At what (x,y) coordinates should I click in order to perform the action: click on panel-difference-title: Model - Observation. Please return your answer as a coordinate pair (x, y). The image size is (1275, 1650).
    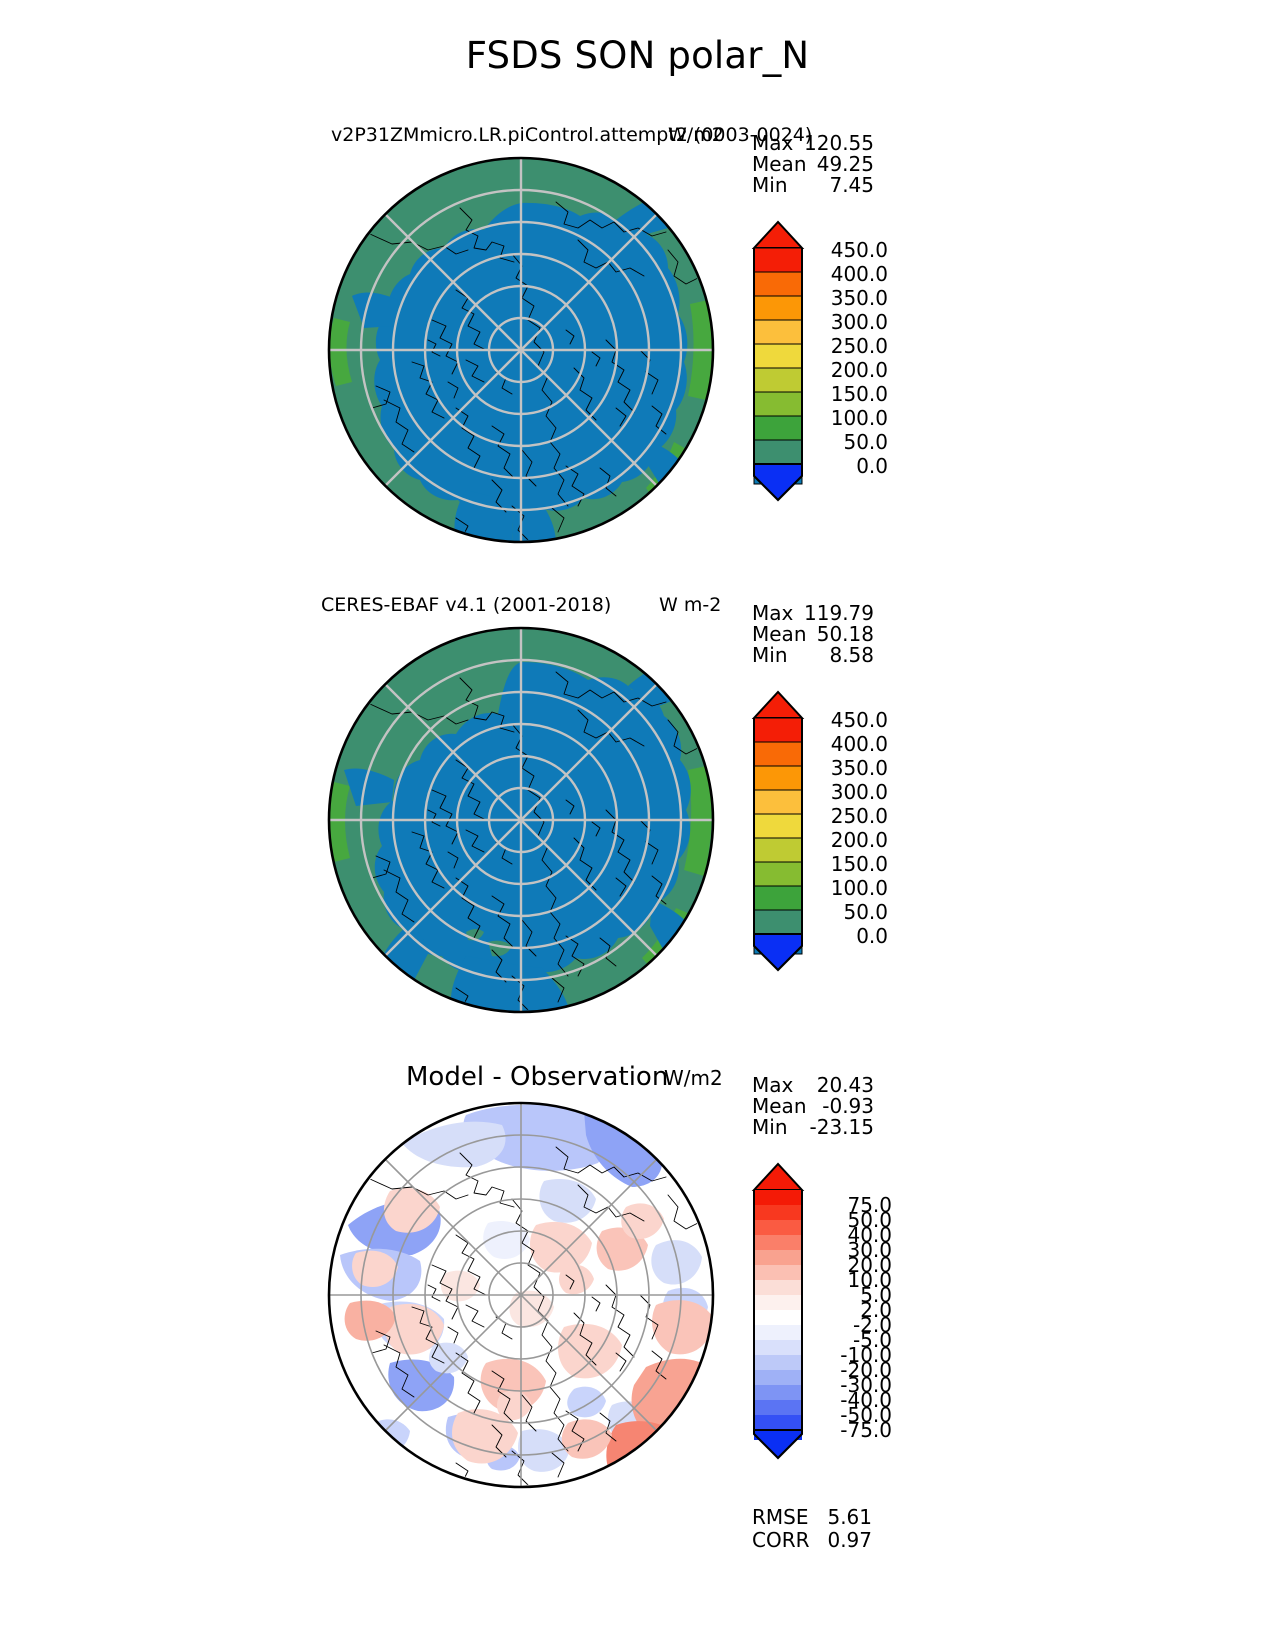
    Looking at the image, I should click on (537, 1077).